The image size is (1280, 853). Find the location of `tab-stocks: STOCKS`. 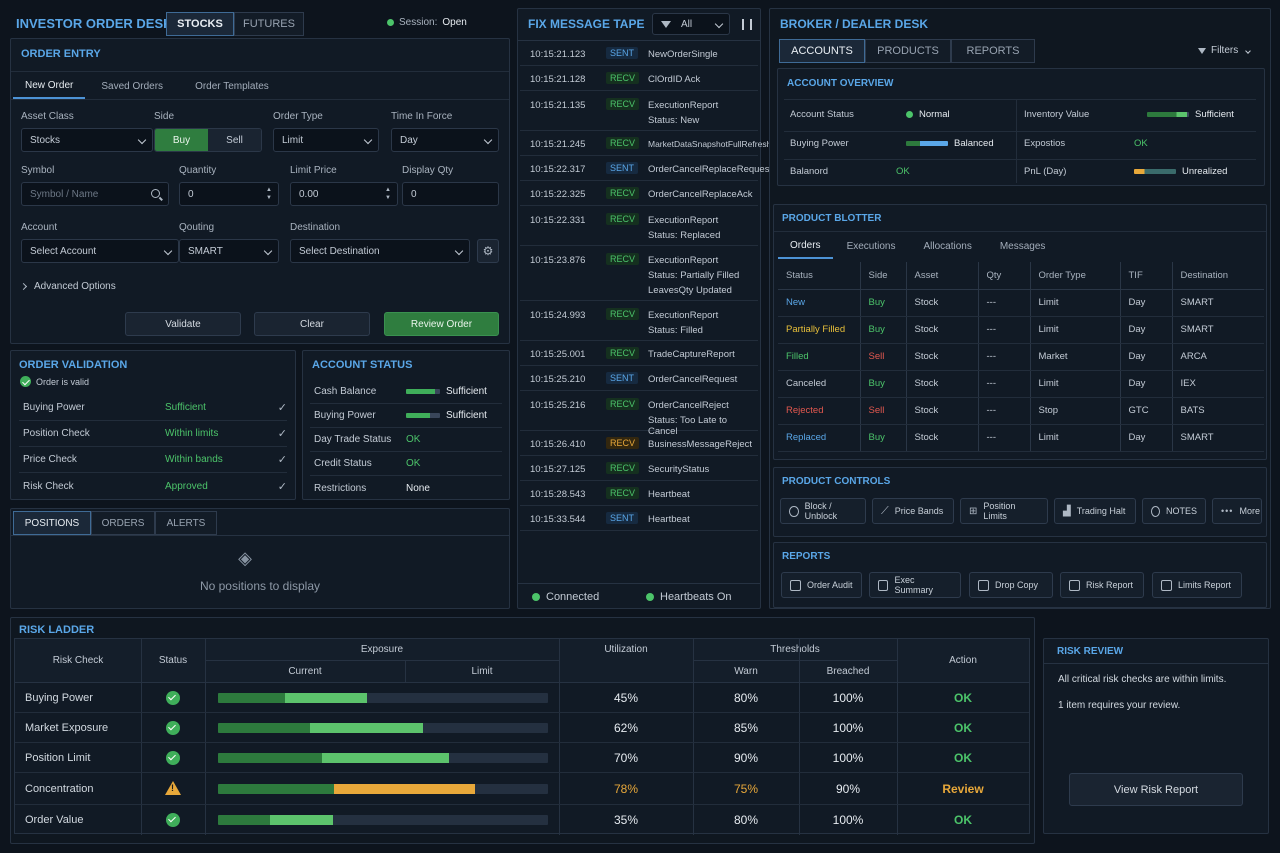

tab-stocks: STOCKS is located at coordinates (200, 24).